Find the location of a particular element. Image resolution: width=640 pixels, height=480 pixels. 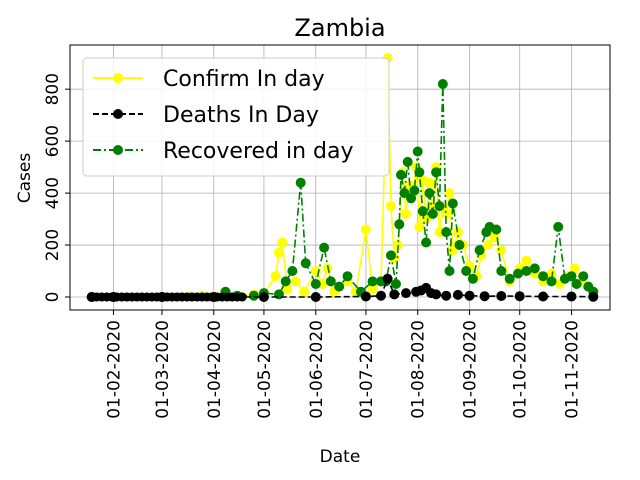

x-tick-label: 01-02-2020 is located at coordinates (114, 369).